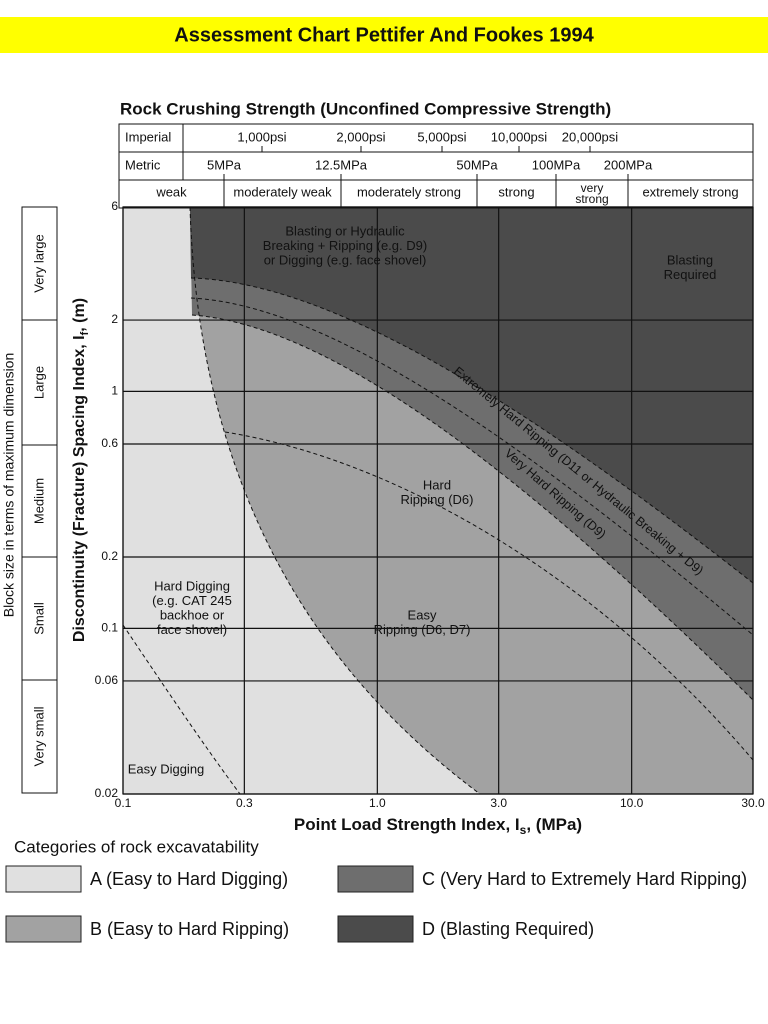 Image resolution: width=768 pixels, height=1024 pixels. I want to click on x-tick-label: 3.0, so click(498, 803).